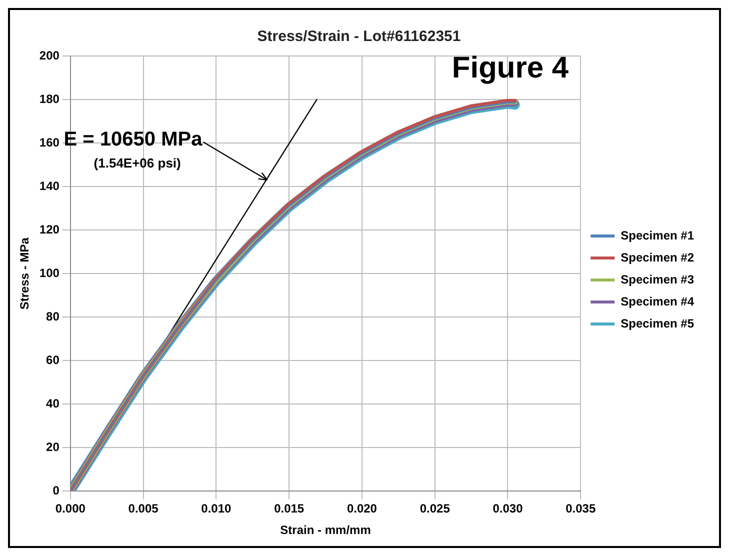  I want to click on annotation: (1.54E+06 psi), so click(137, 163).